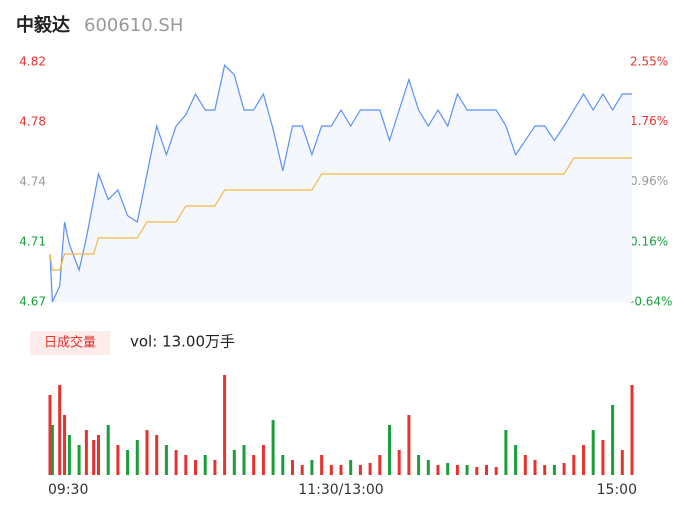 The width and height of the screenshot is (686, 528). I want to click on y2-tick-label: 1.76%, so click(649, 121).